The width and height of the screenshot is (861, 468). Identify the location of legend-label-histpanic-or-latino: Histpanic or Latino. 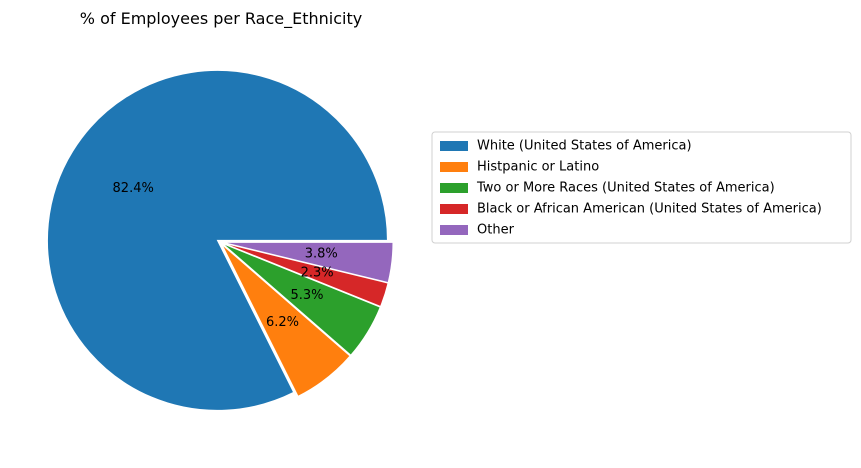
(538, 167).